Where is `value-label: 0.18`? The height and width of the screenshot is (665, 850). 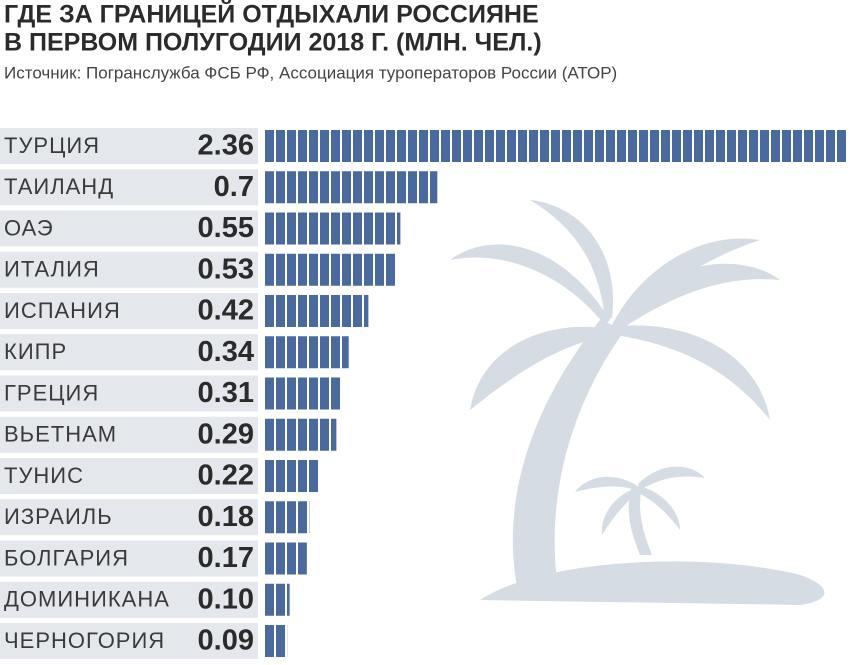 value-label: 0.18 is located at coordinates (226, 517).